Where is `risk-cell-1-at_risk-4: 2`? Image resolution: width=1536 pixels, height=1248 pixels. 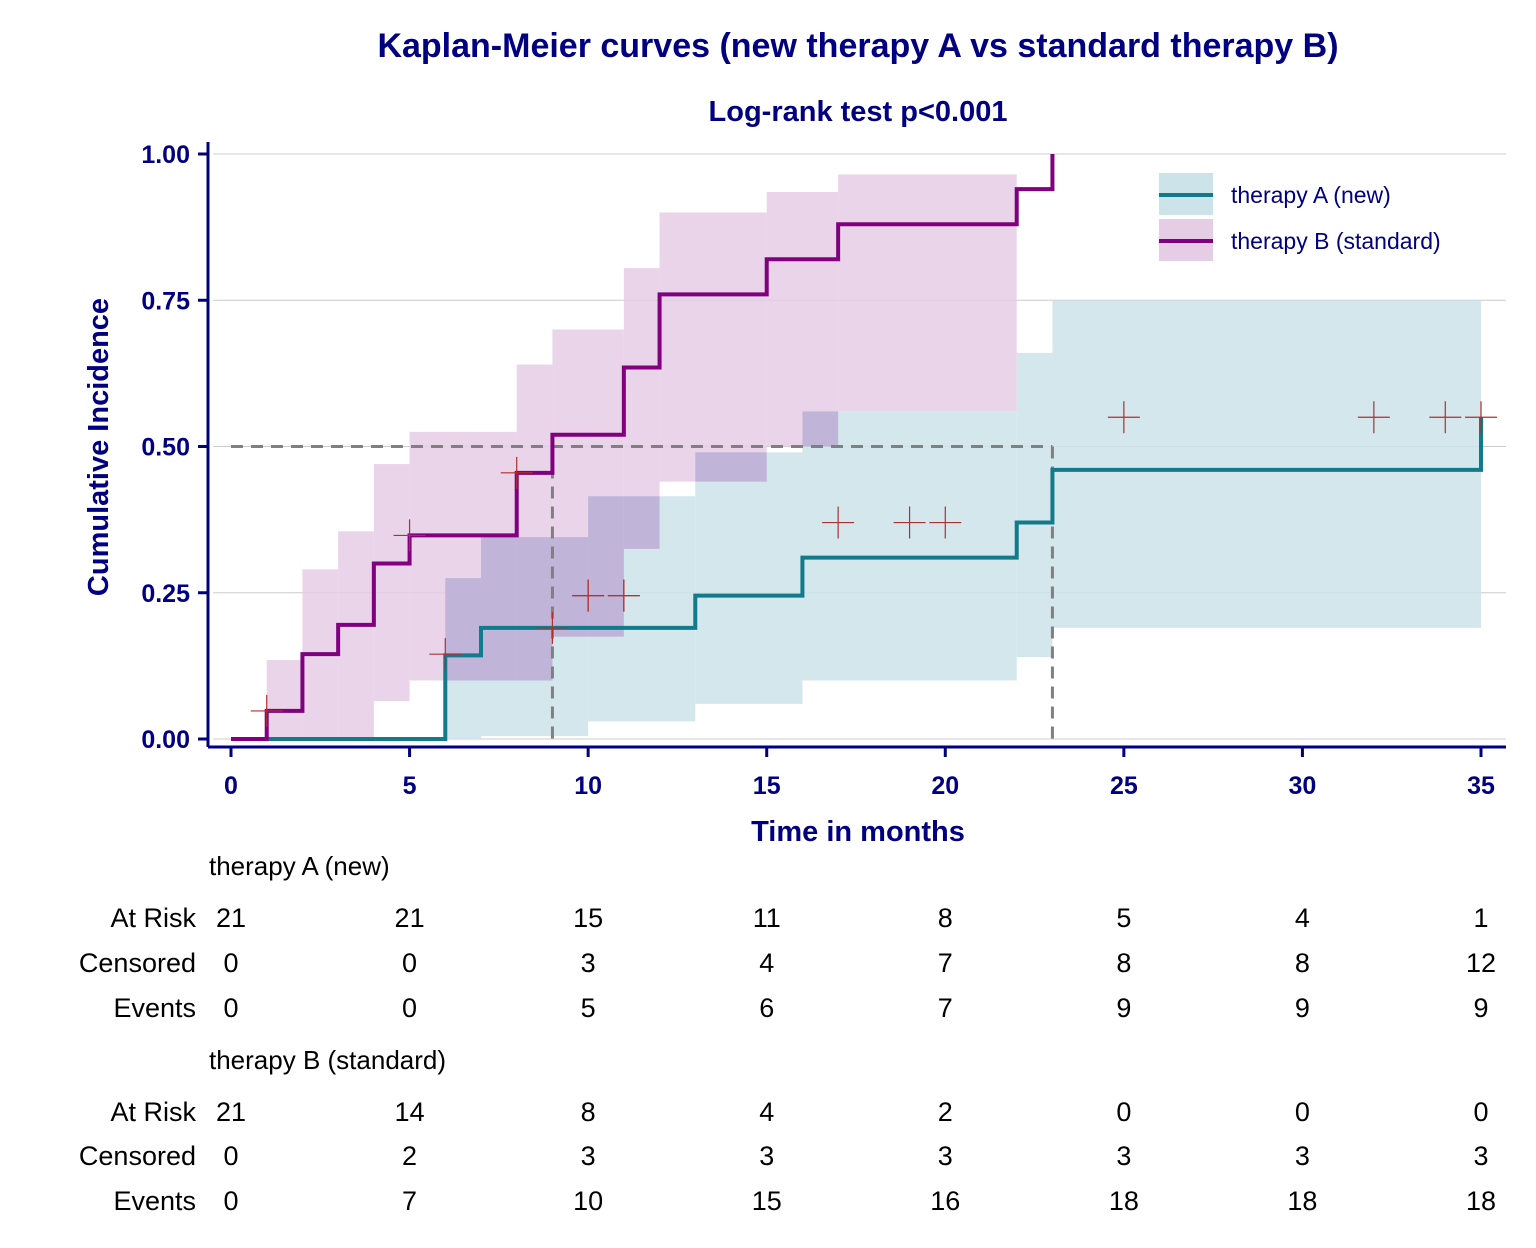
risk-cell-1-at_risk-4: 2 is located at coordinates (945, 1112).